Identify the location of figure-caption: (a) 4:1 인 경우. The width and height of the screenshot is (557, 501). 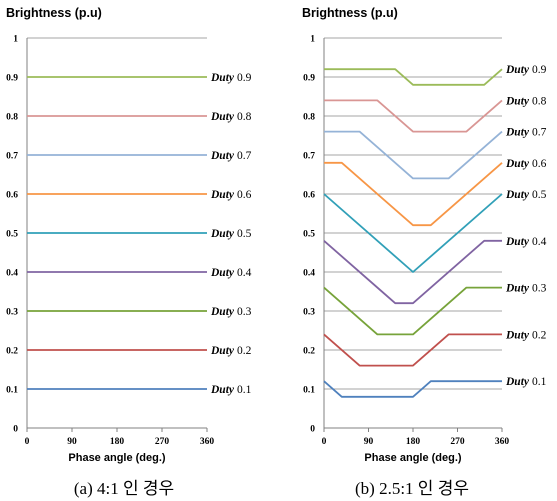
(124, 488).